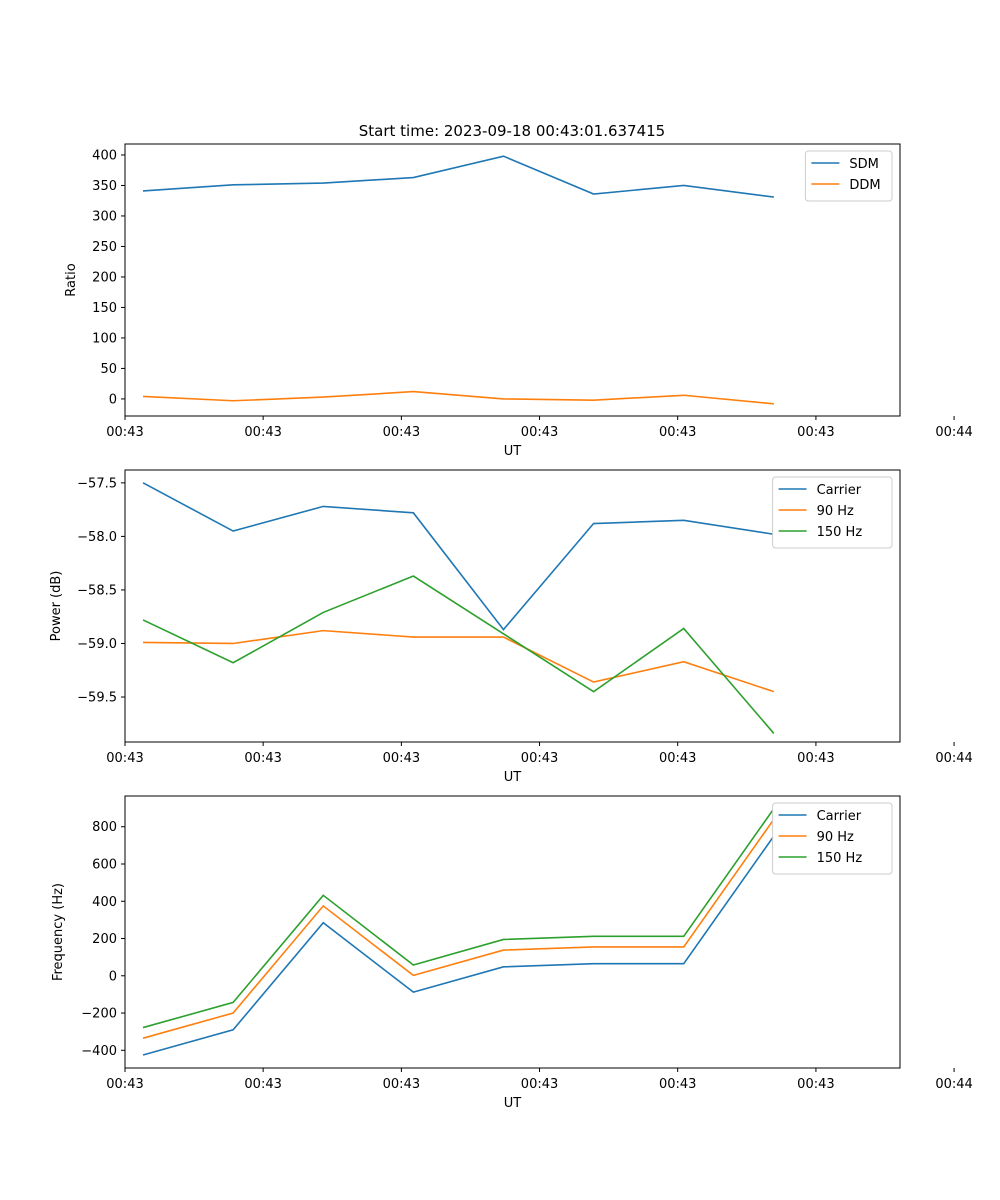 This screenshot has height=1200, width=1000. I want to click on y-axis-label: Ratio, so click(71, 279).